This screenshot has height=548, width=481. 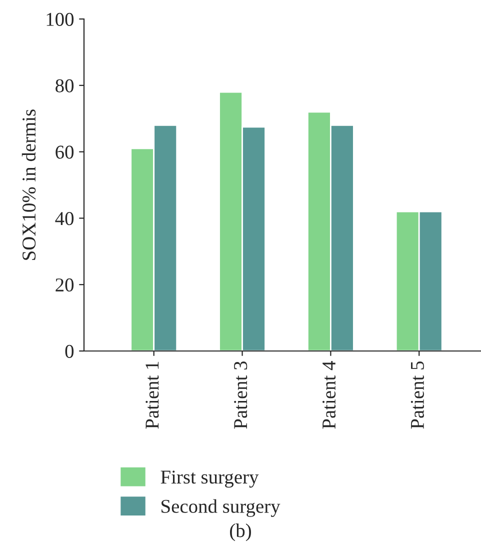 I want to click on x-tick-label: Patient 1, so click(x=152, y=395).